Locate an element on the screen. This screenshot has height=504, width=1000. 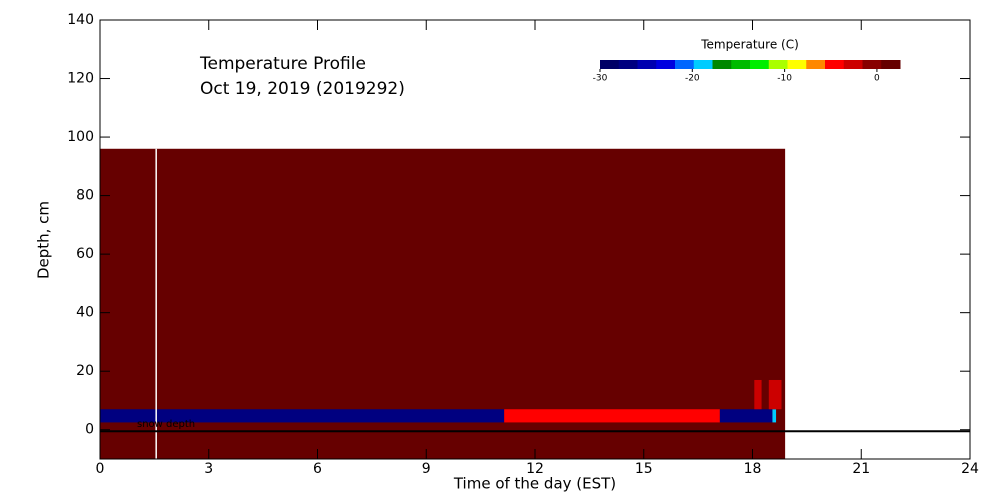
x-tick-label: 12 is located at coordinates (535, 469).